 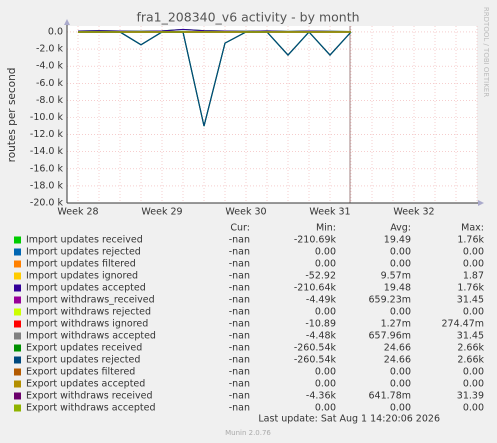 I want to click on x-tick-label: Week 29, so click(x=161, y=212).